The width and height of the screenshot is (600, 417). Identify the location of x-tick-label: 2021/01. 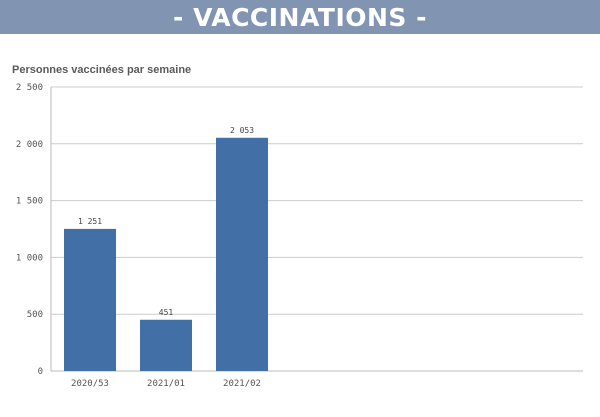
(166, 384).